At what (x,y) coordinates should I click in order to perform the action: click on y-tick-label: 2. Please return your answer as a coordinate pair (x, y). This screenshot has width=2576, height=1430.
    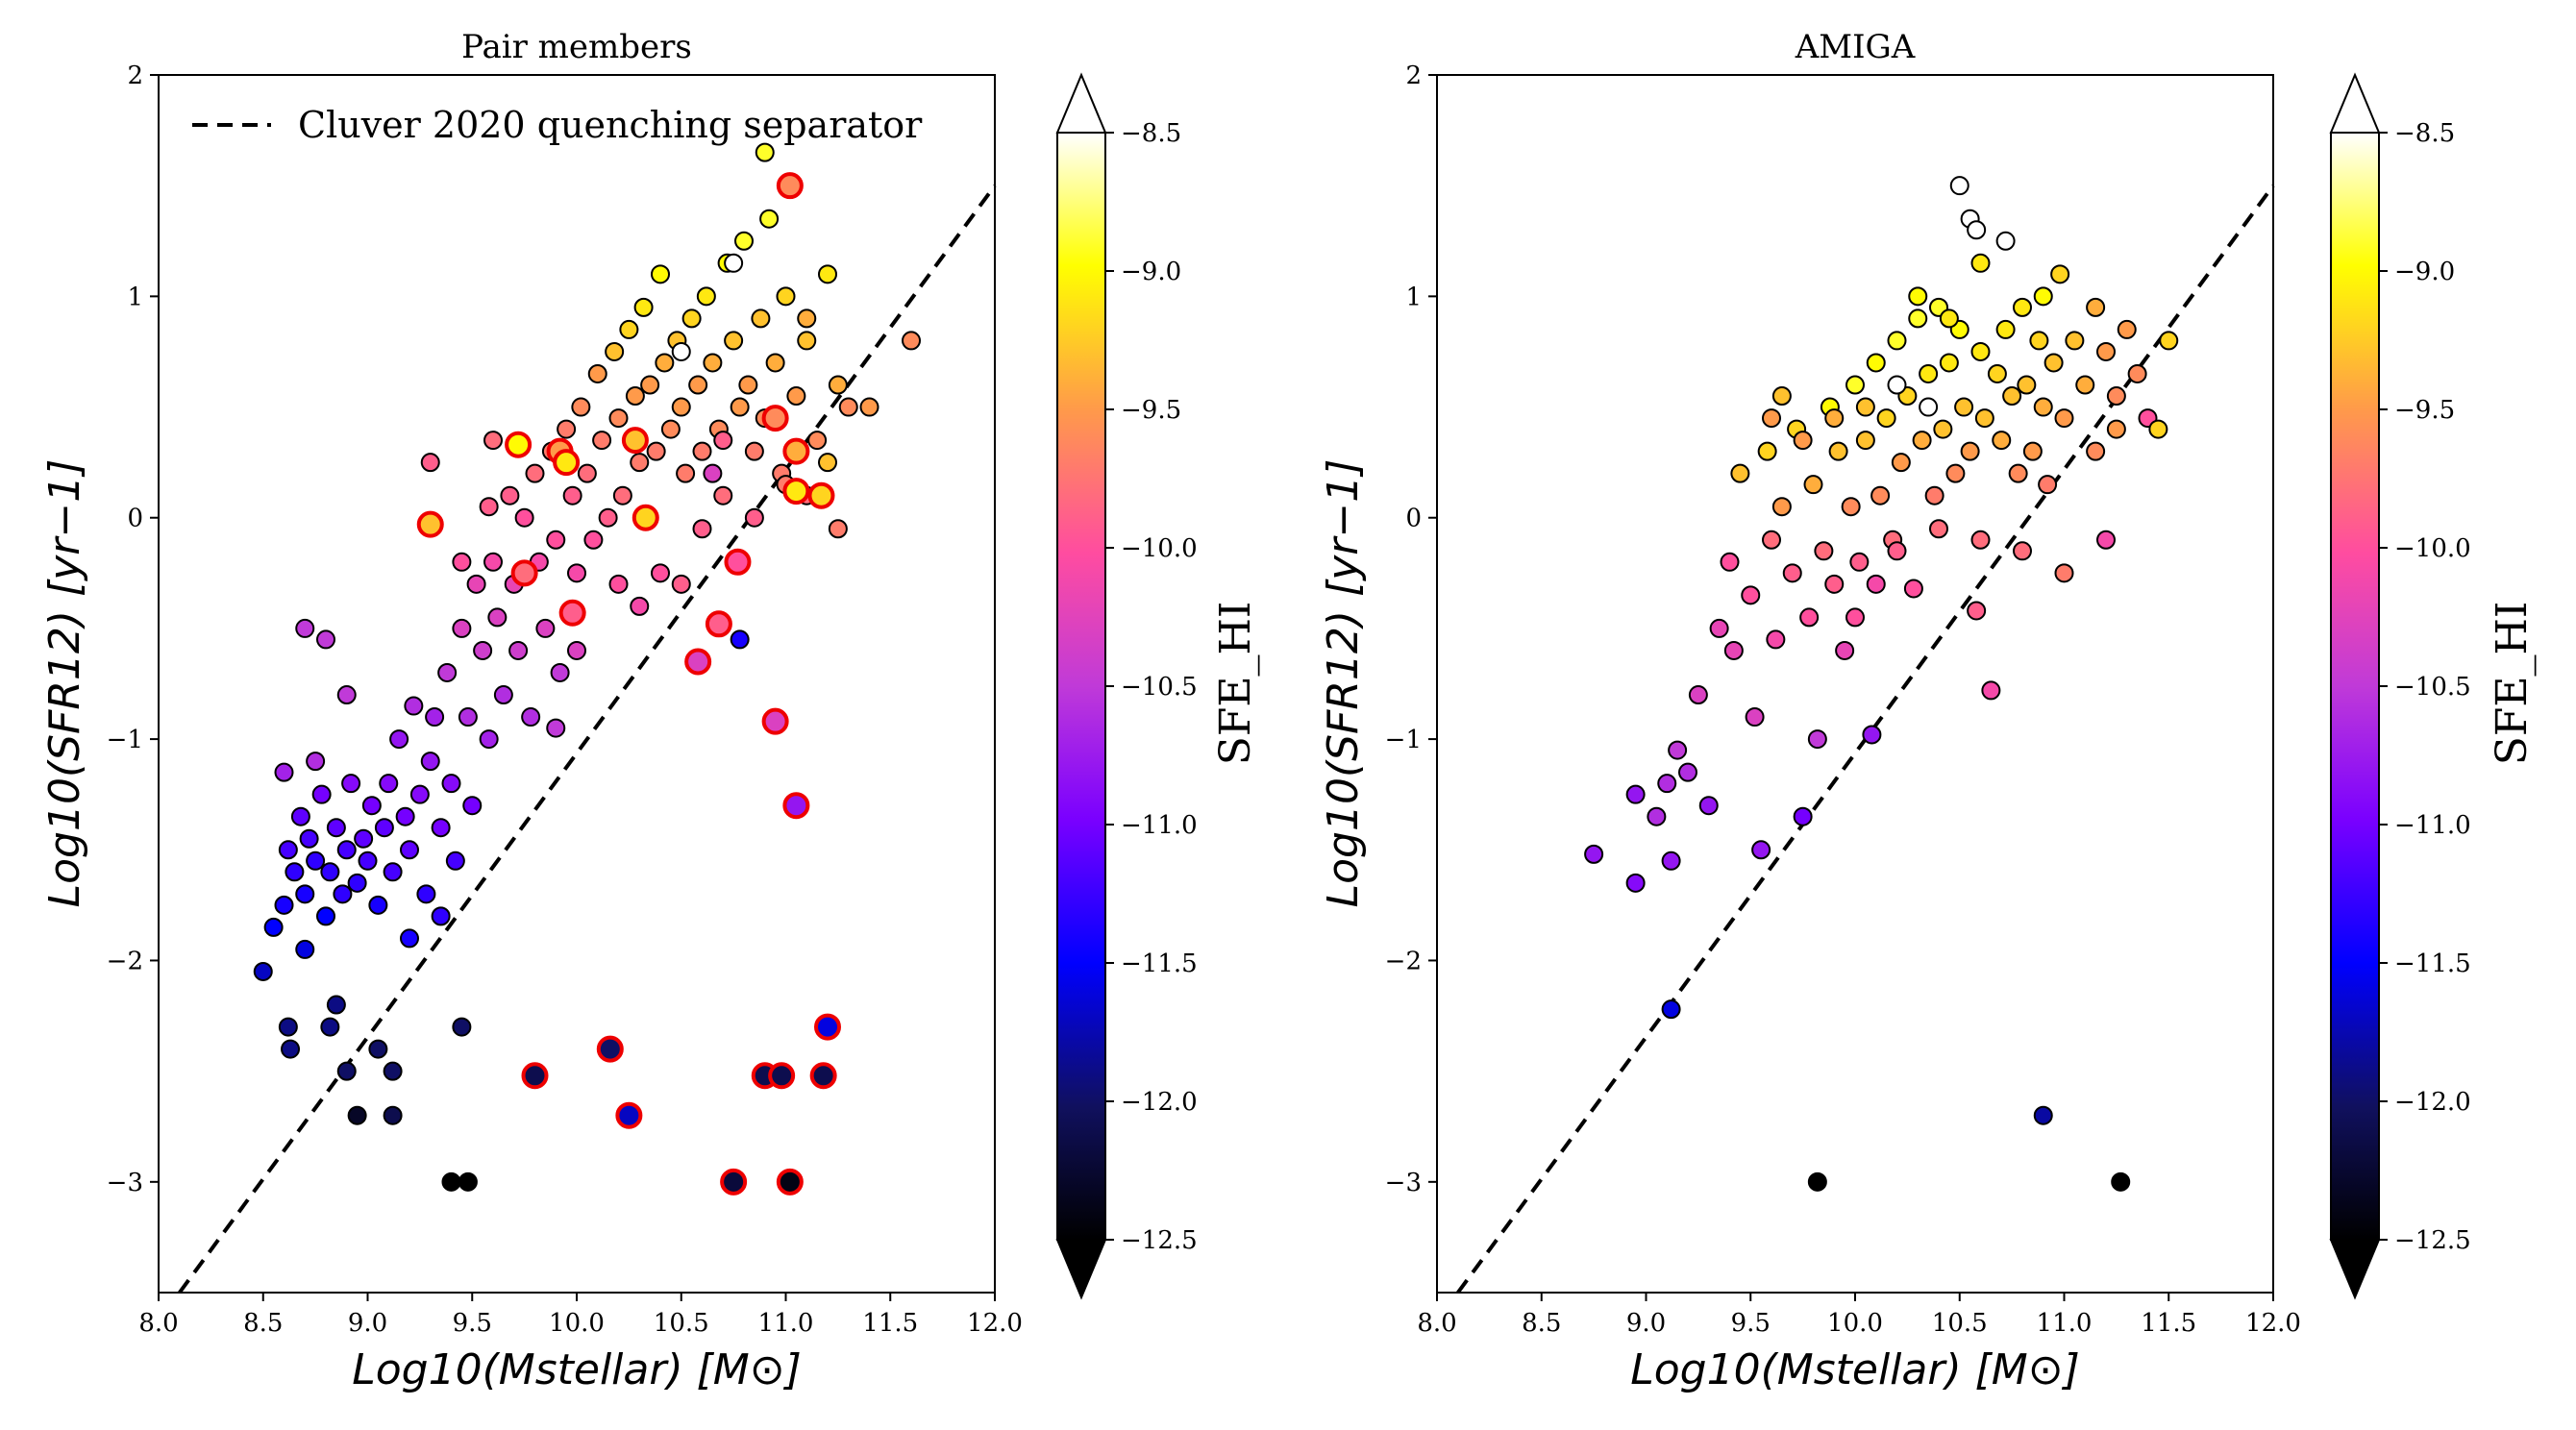
    Looking at the image, I should click on (135, 76).